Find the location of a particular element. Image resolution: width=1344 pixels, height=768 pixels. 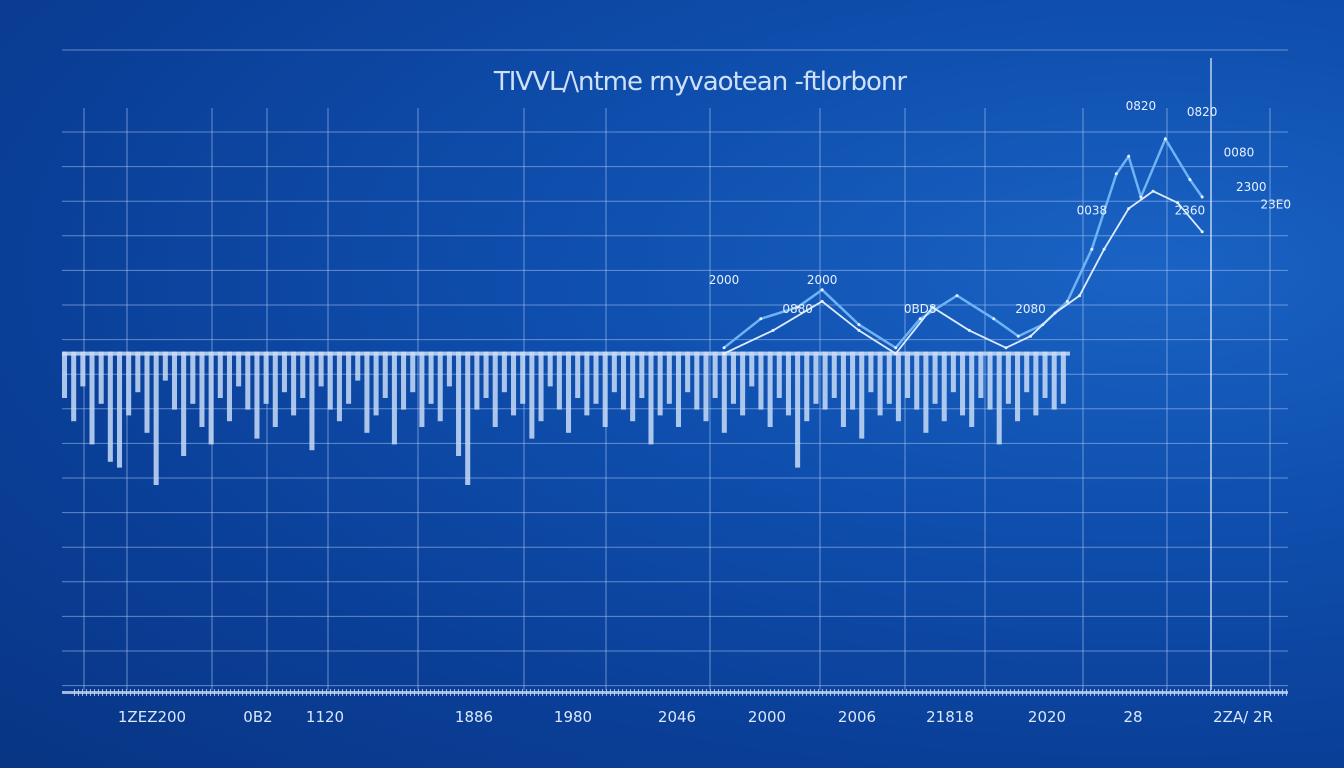

data-label: 2300 is located at coordinates (1251, 187).